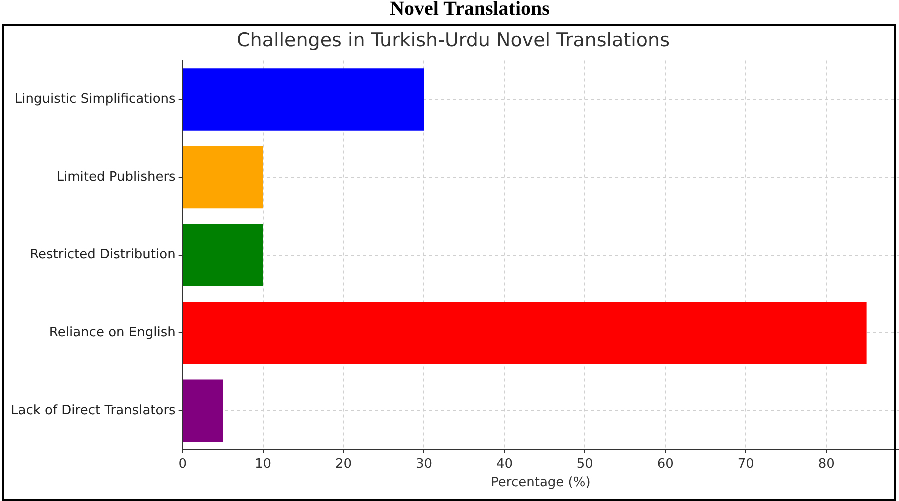  Describe the element at coordinates (93, 410) in the screenshot. I see `y-tick-label: Lack of Direct Translators` at that location.